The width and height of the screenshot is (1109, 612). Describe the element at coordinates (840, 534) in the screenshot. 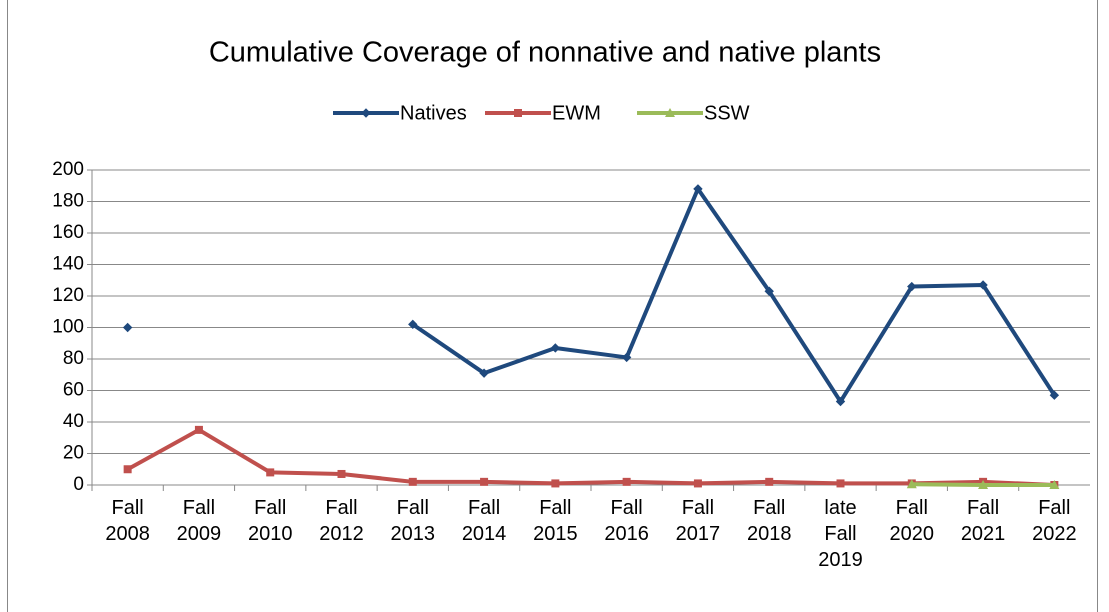

I see `x-tick-label: late Fall 2019` at that location.